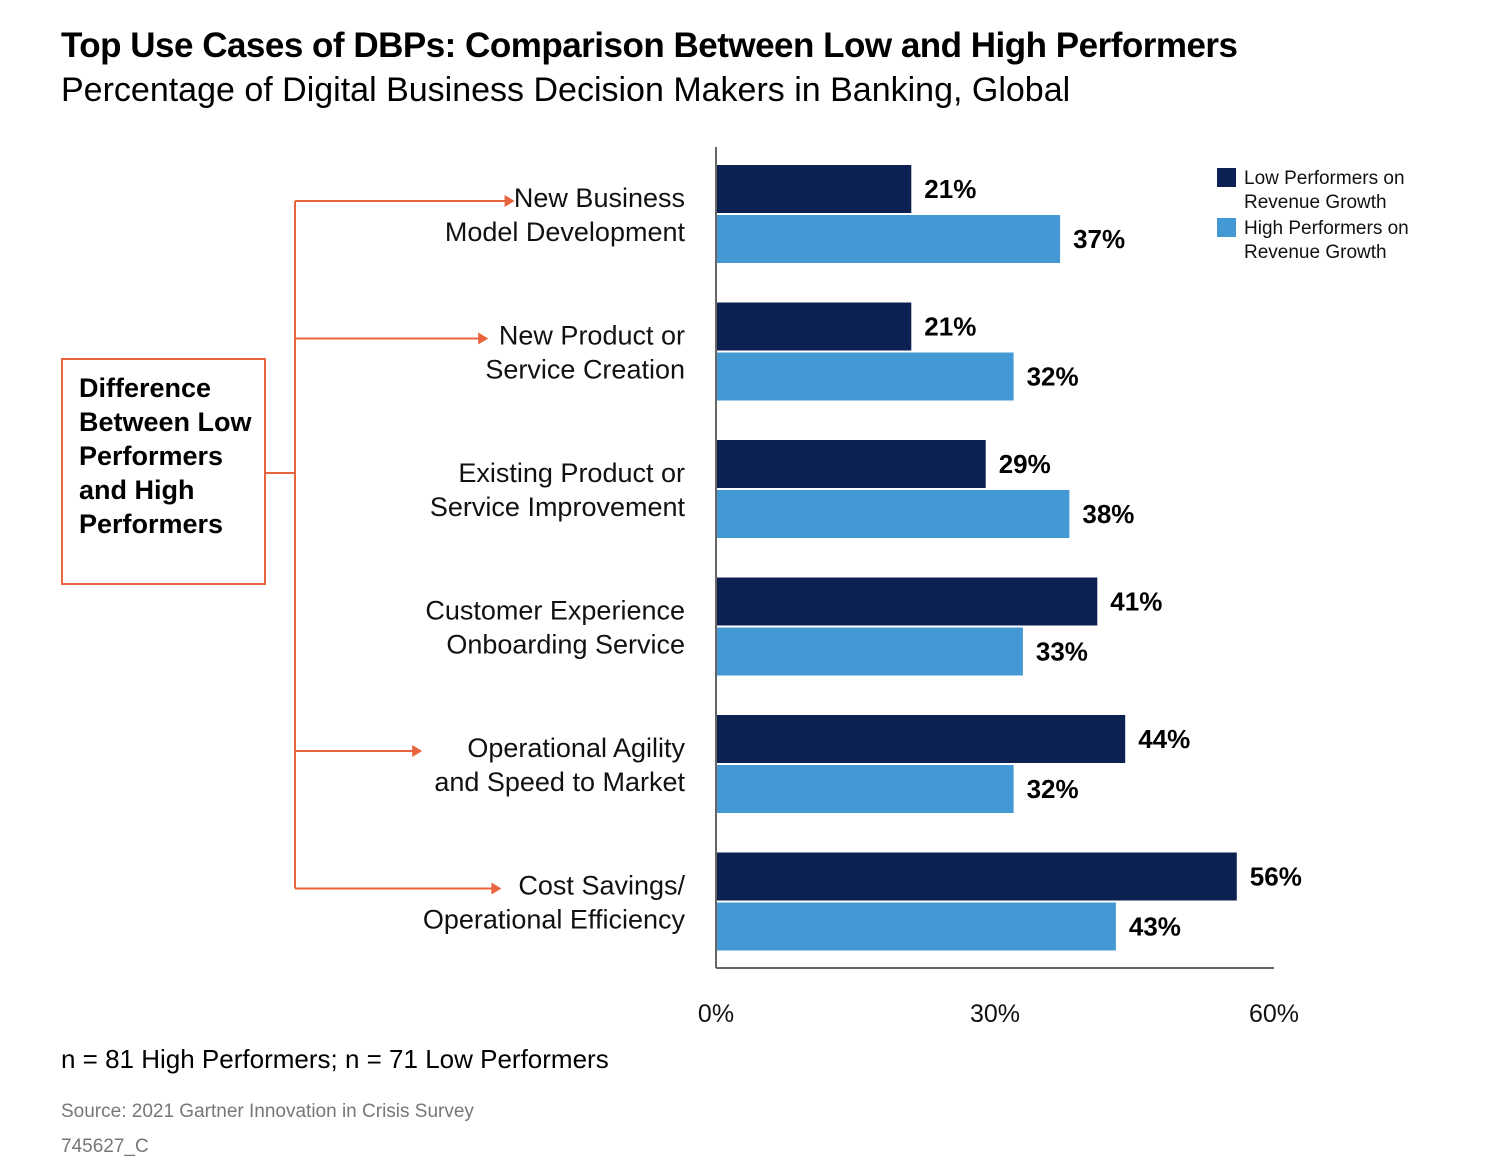 This screenshot has width=1510, height=1172. I want to click on category-label-line: Operational Efficiency, so click(554, 920).